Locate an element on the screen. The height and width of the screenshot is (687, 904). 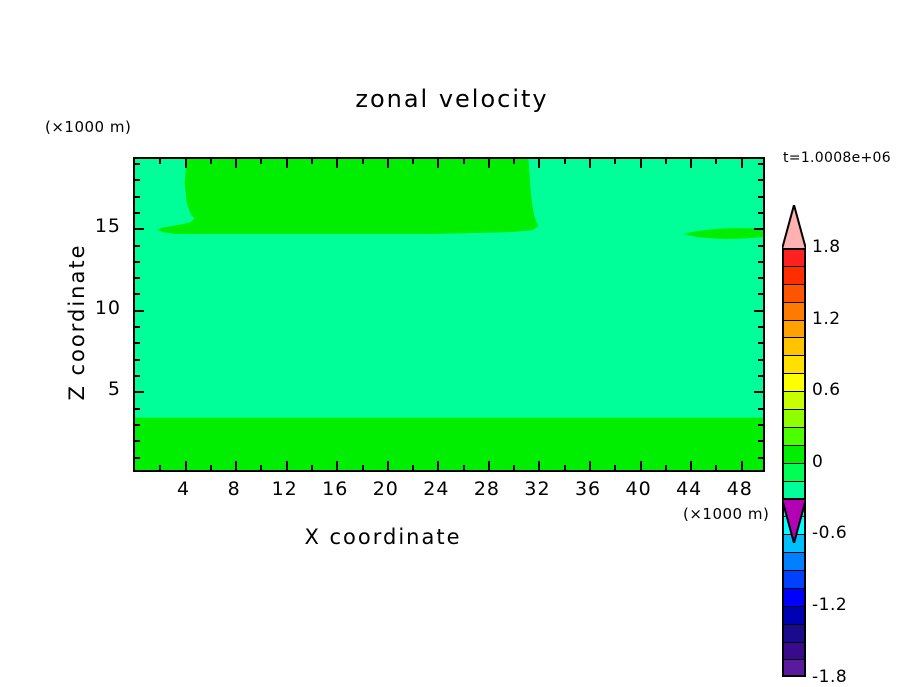
time-annotation: t=1.0008e+06 is located at coordinates (837, 158).